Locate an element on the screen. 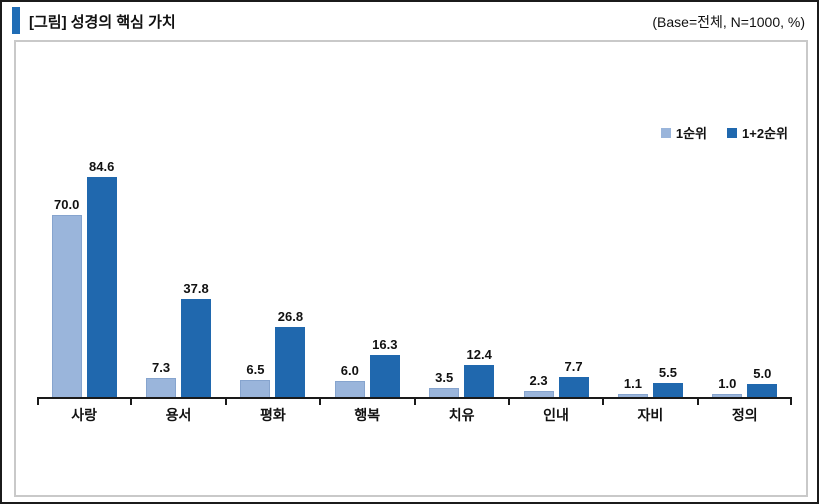  value-label-1+2순위-인내: 7.7 is located at coordinates (573, 366).